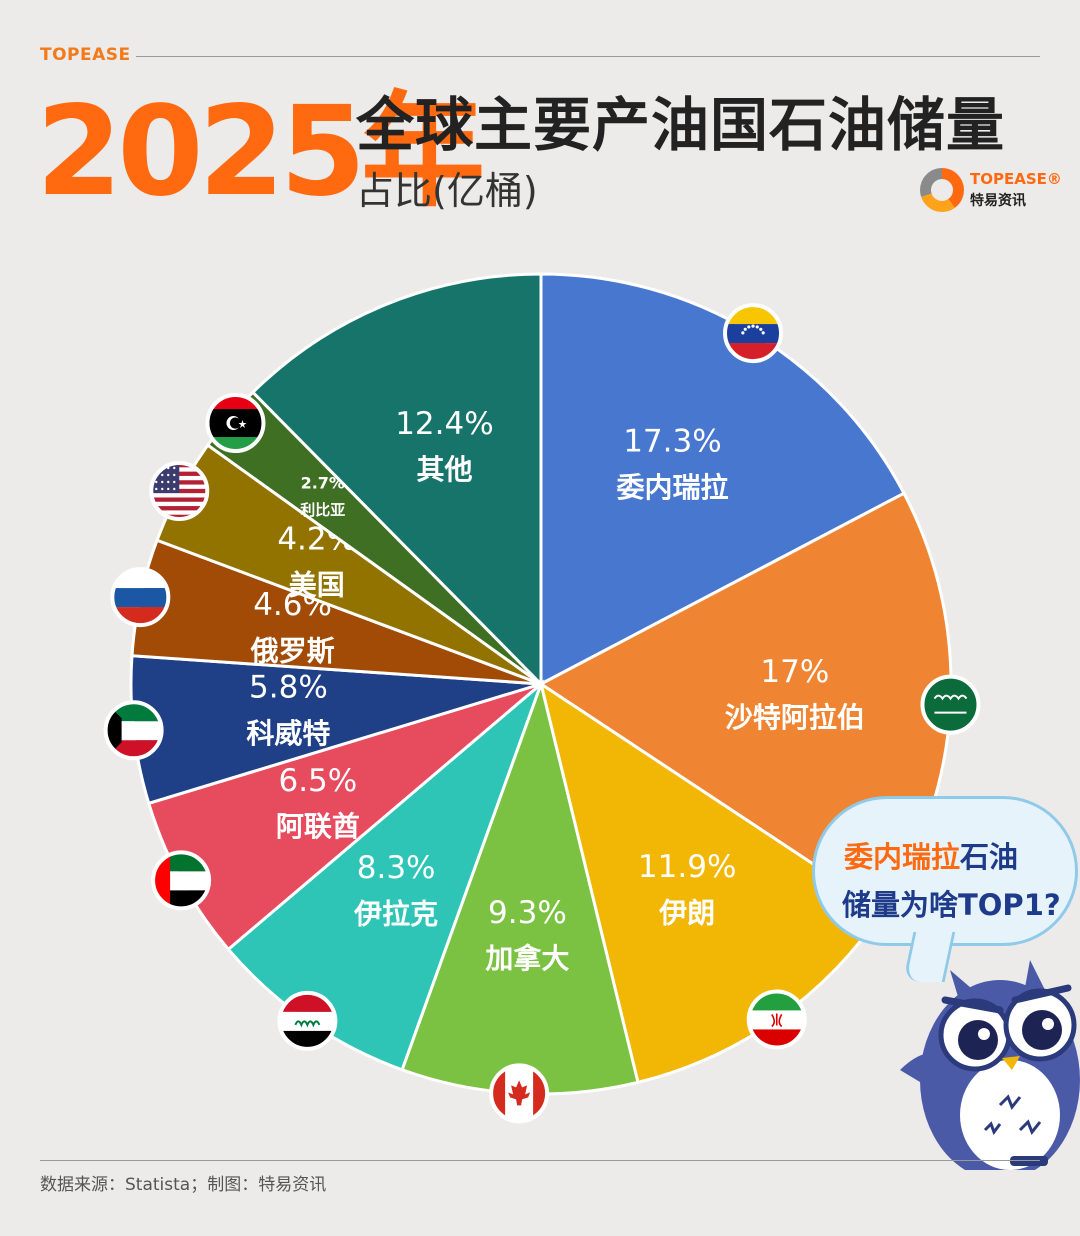 The height and width of the screenshot is (1236, 1080). I want to click on bubble-line-2: 储量为啥TOP1?, so click(951, 905).